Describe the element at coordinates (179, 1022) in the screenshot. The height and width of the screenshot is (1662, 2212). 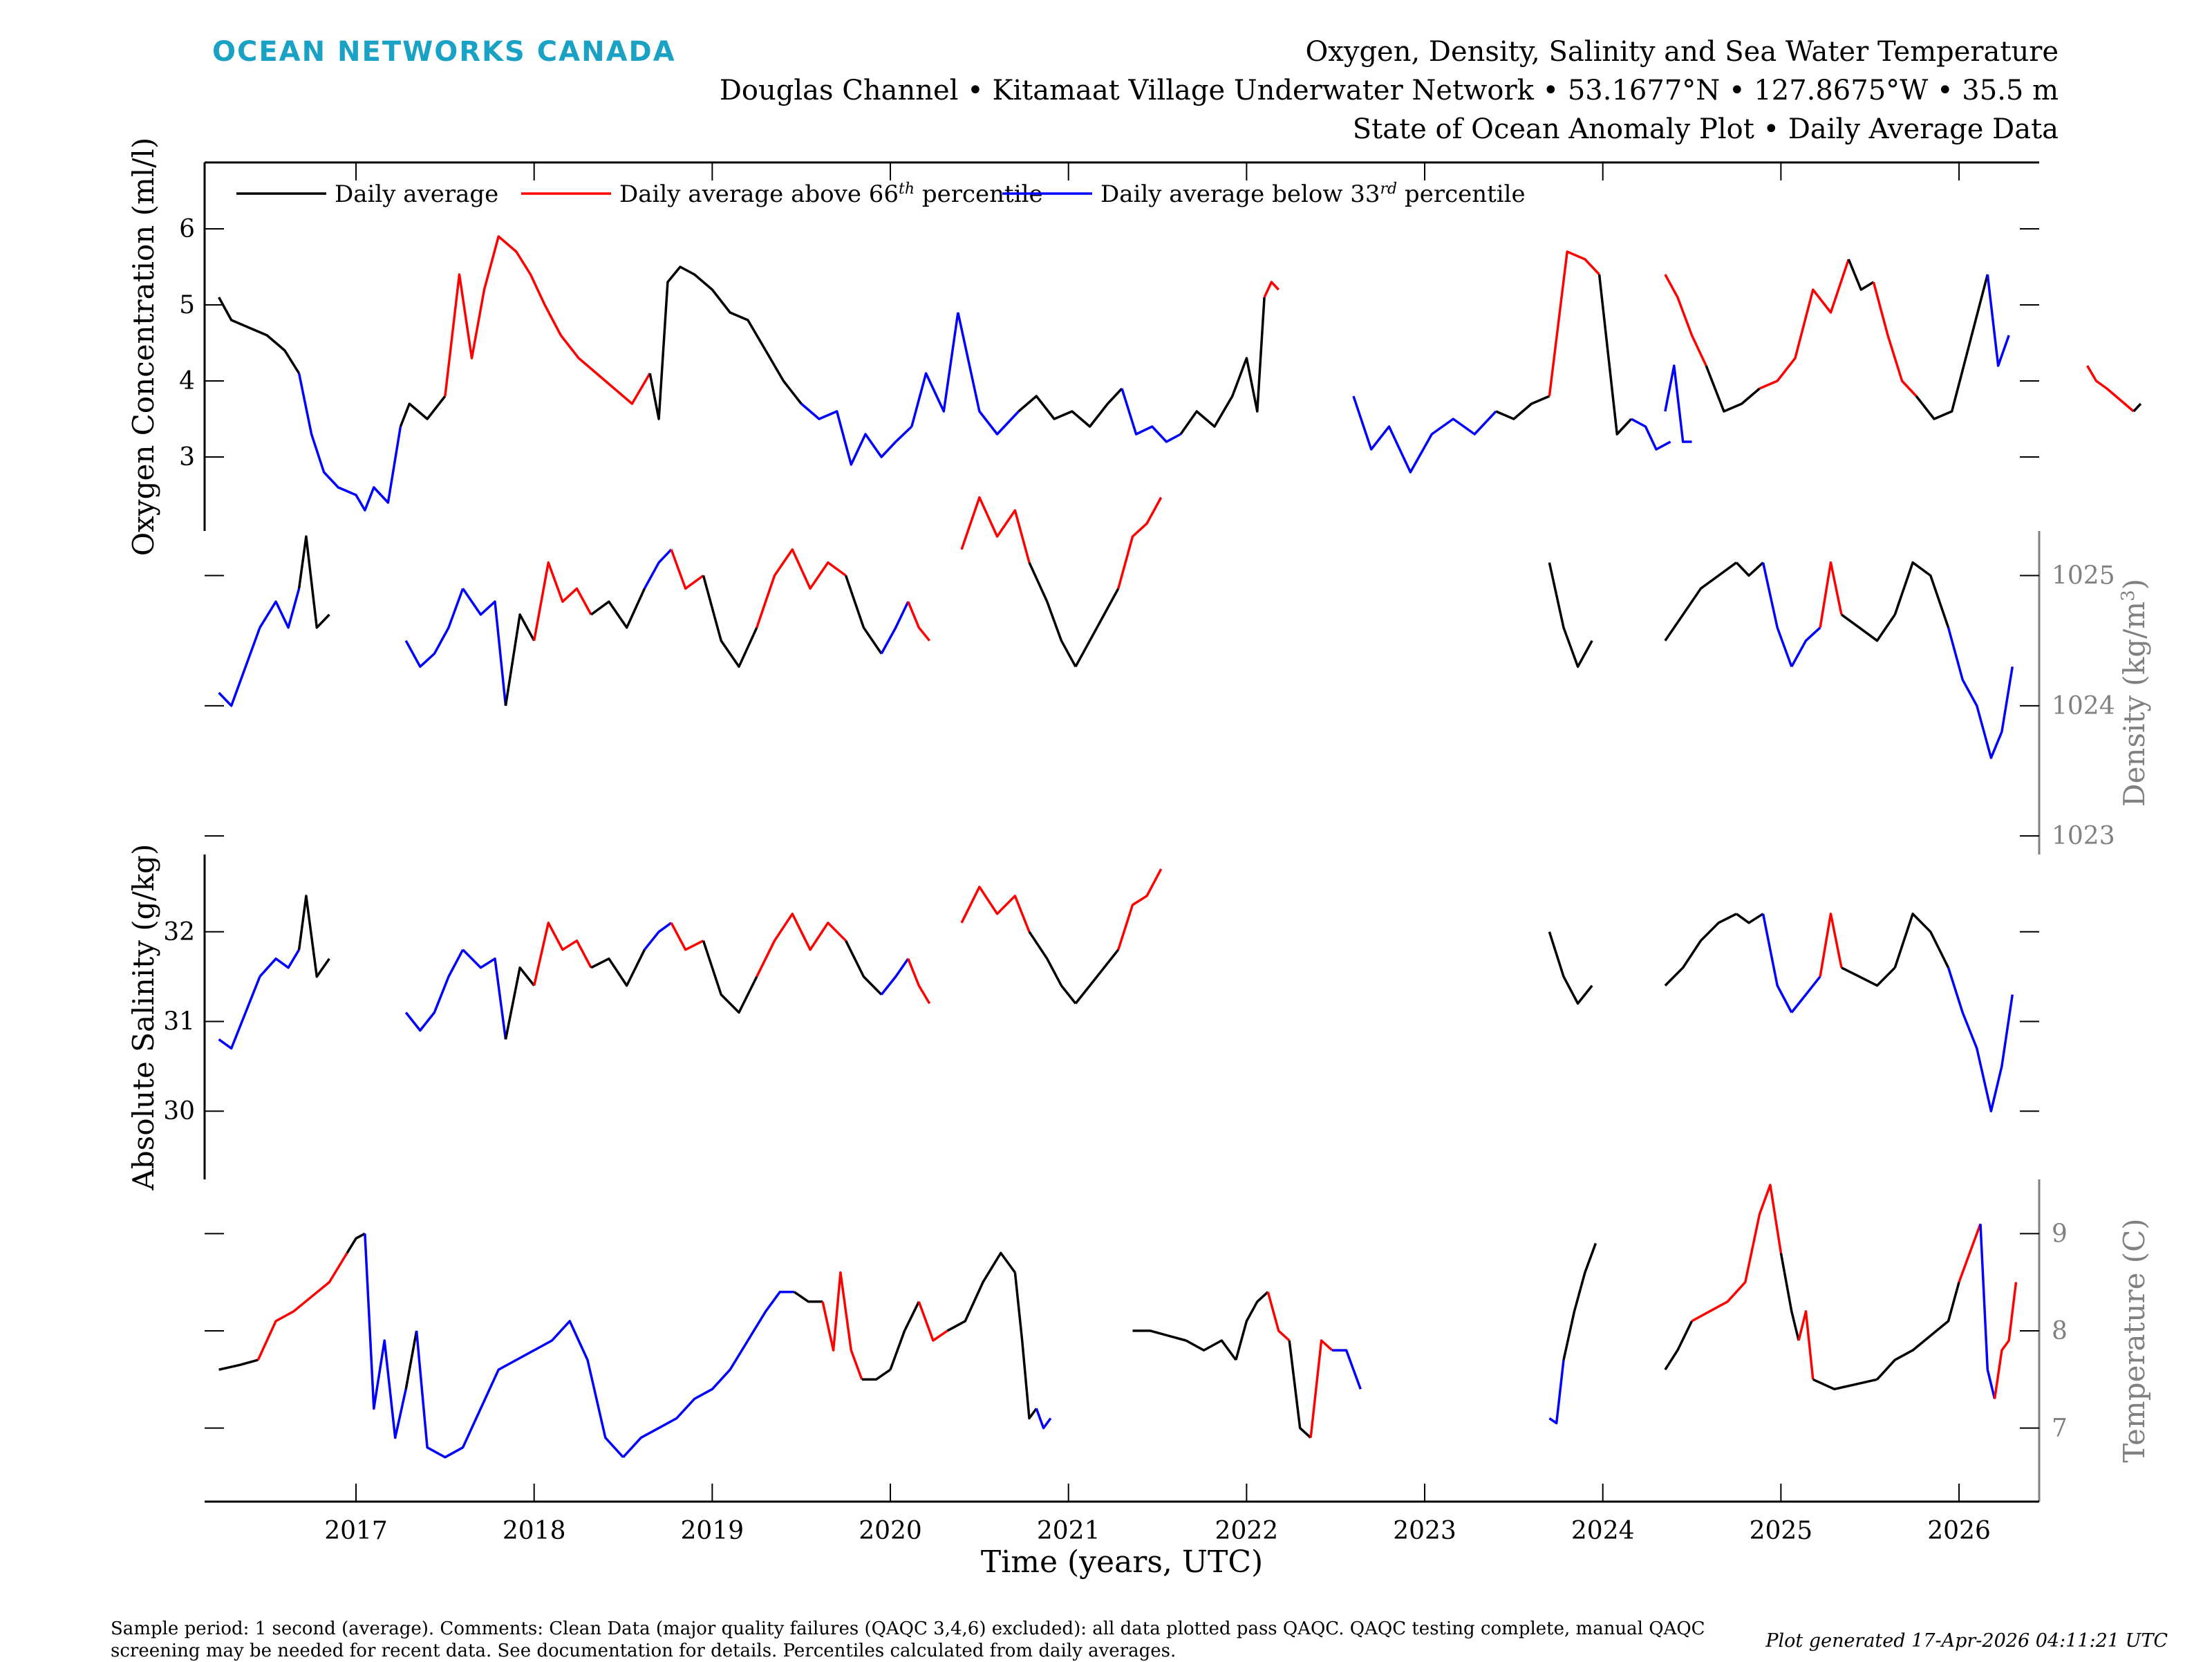
I see `salinity-tick-label: 31` at that location.